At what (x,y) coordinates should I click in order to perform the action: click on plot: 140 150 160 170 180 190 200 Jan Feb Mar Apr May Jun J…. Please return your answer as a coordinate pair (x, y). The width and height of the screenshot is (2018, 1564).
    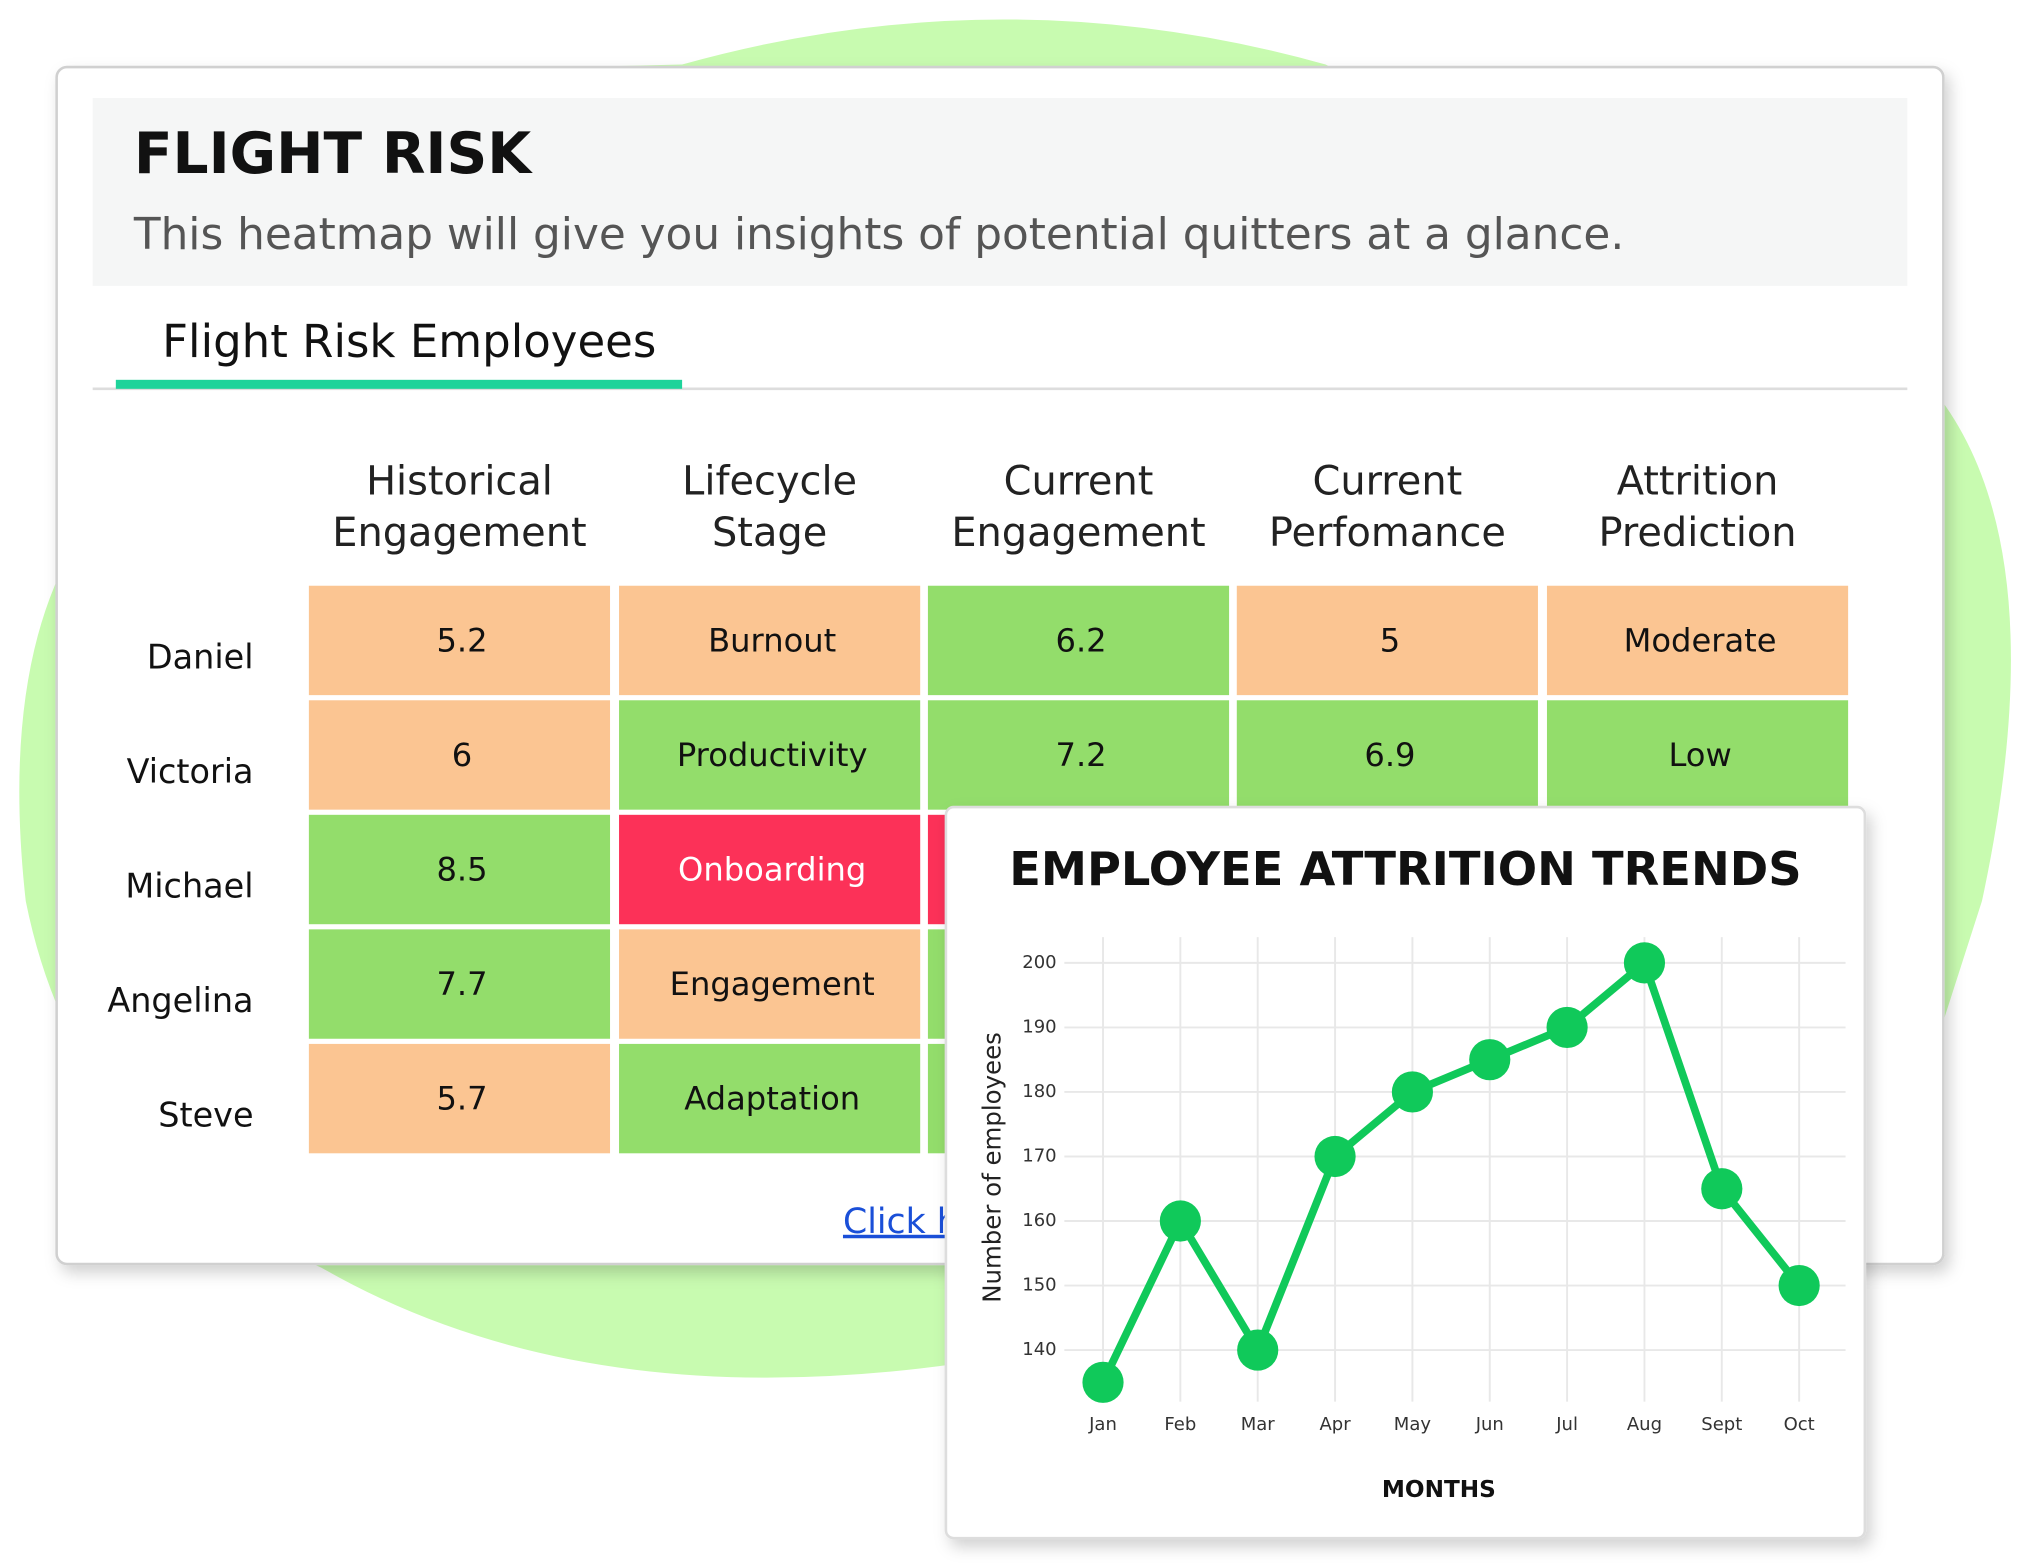
    Looking at the image, I should click on (1434, 1186).